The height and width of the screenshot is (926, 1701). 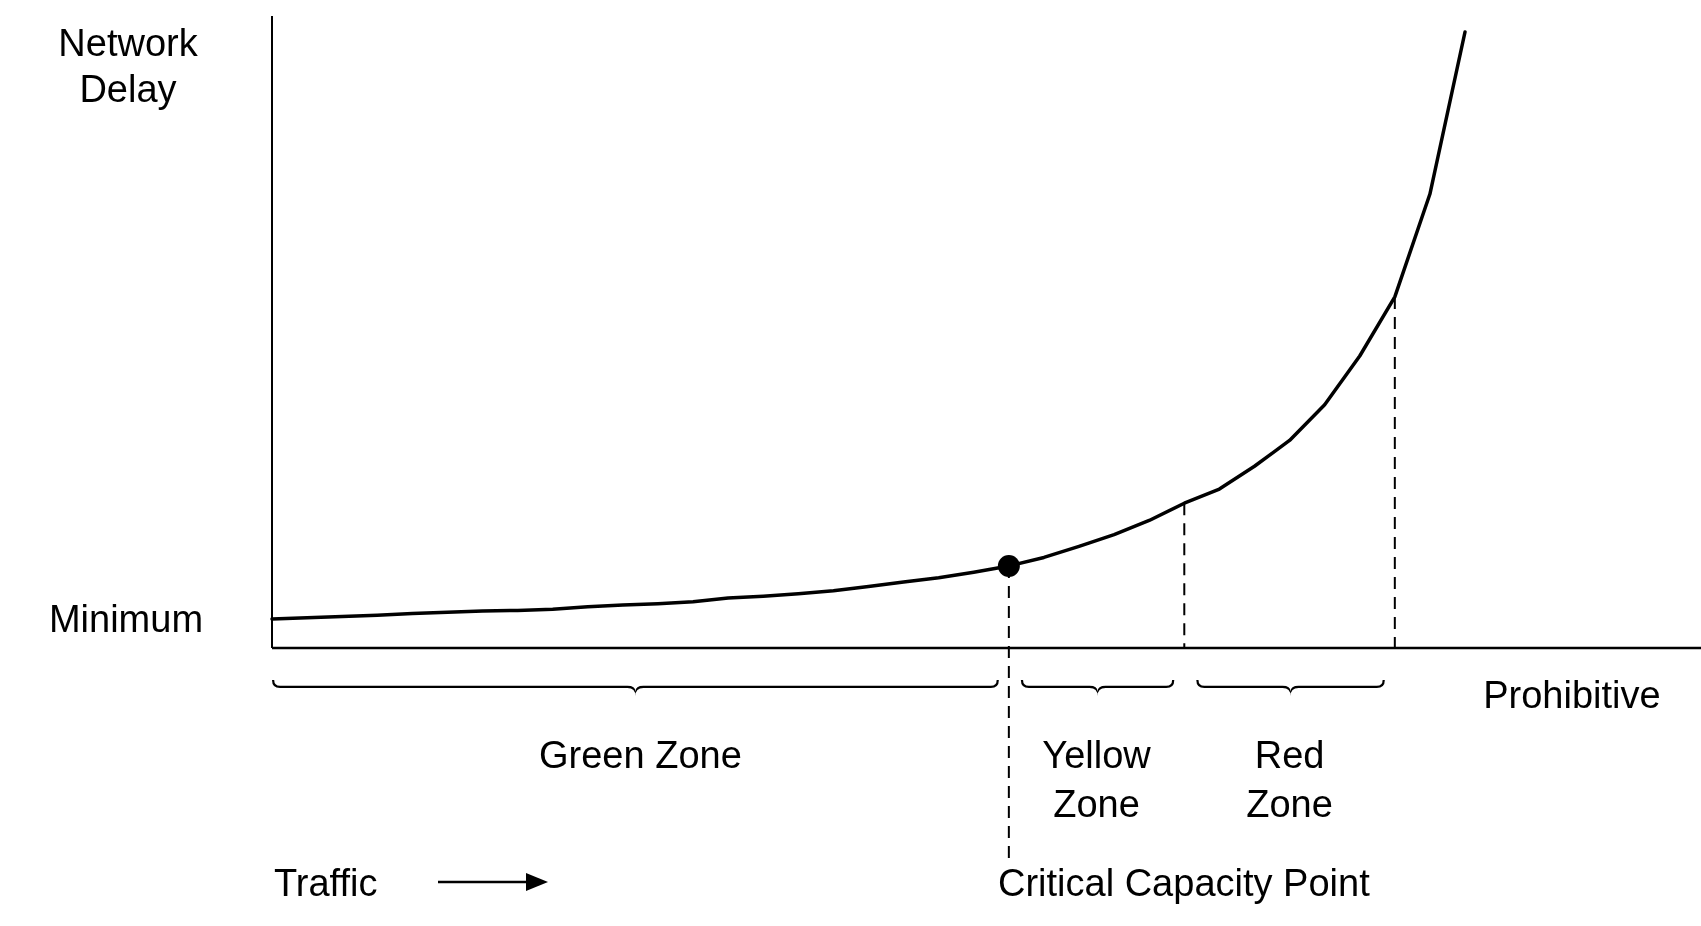 What do you see at coordinates (1572, 695) in the screenshot?
I see `text: Prohibitive` at bounding box center [1572, 695].